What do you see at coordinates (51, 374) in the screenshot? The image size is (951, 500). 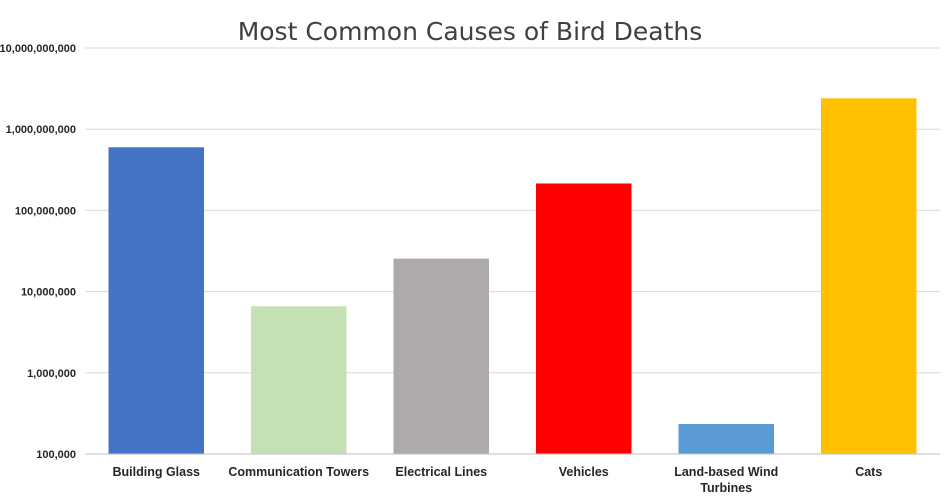 I see `y-tick-label: 1,000,000` at bounding box center [51, 374].